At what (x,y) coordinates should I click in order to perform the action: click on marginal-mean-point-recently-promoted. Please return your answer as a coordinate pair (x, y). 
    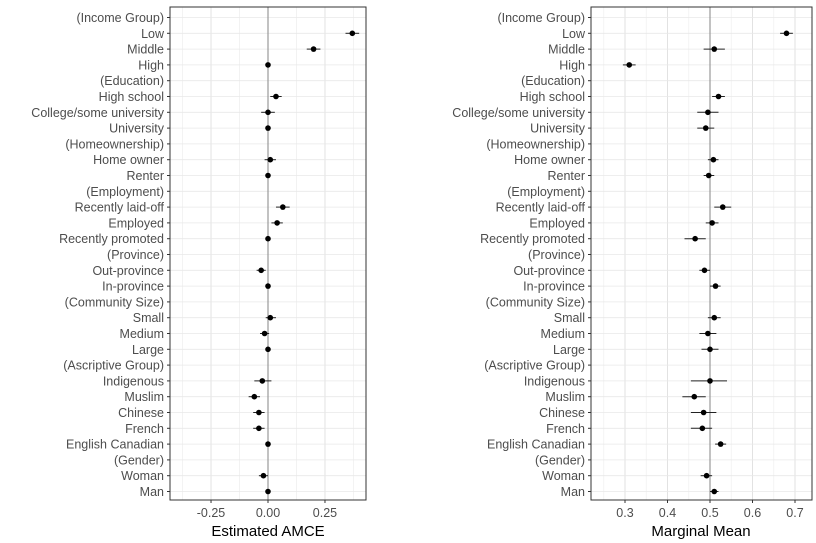
    Looking at the image, I should click on (695, 238).